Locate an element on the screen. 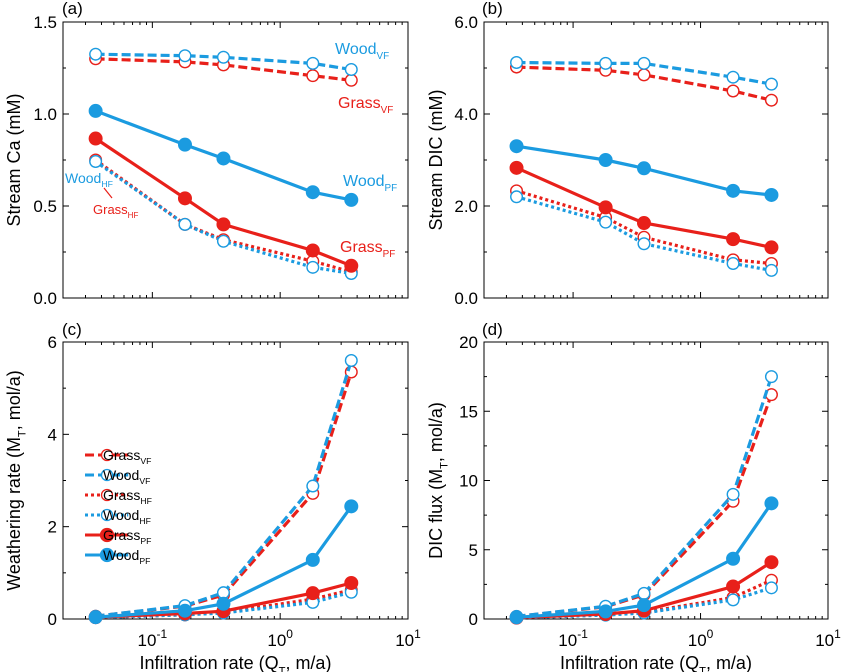 The width and height of the screenshot is (850, 672). legend-entry: WoodPF is located at coordinates (117, 556).